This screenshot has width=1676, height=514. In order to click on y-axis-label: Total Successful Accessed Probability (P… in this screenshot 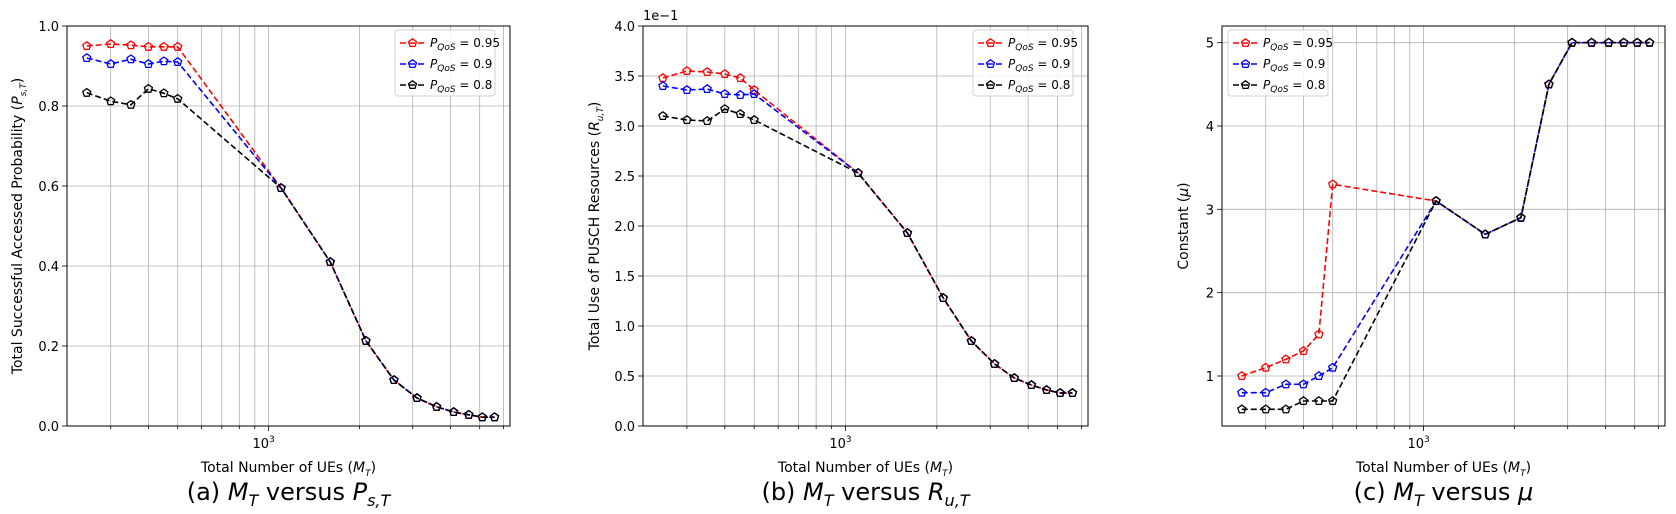, I will do `click(19, 226)`.